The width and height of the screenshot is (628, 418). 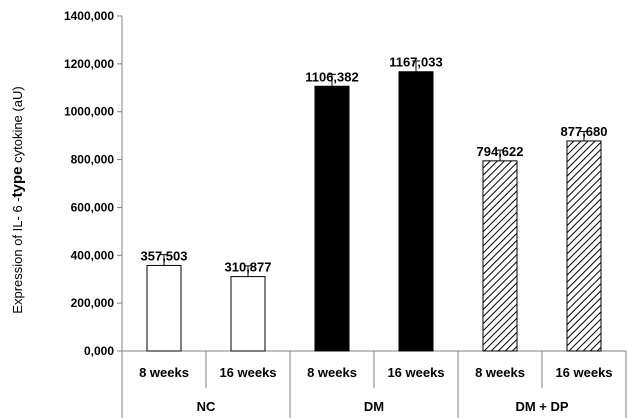 What do you see at coordinates (374, 406) in the screenshot?
I see `x-group-label: DM` at bounding box center [374, 406].